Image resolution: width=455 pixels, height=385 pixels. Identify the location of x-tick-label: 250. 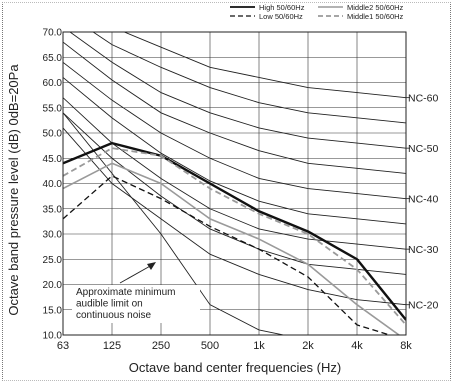
(161, 346).